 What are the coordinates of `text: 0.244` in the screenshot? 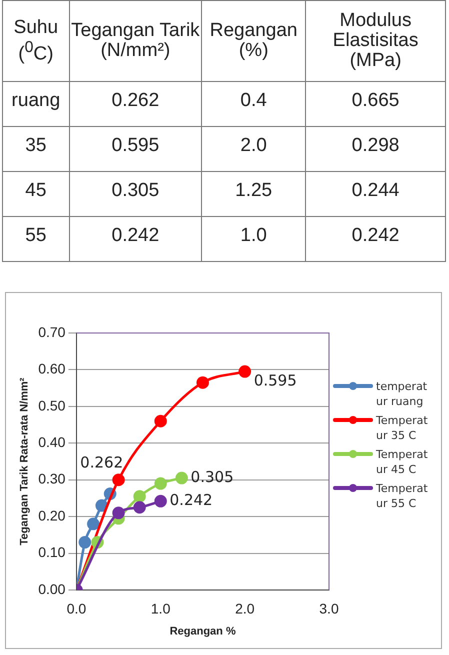 It's located at (376, 194).